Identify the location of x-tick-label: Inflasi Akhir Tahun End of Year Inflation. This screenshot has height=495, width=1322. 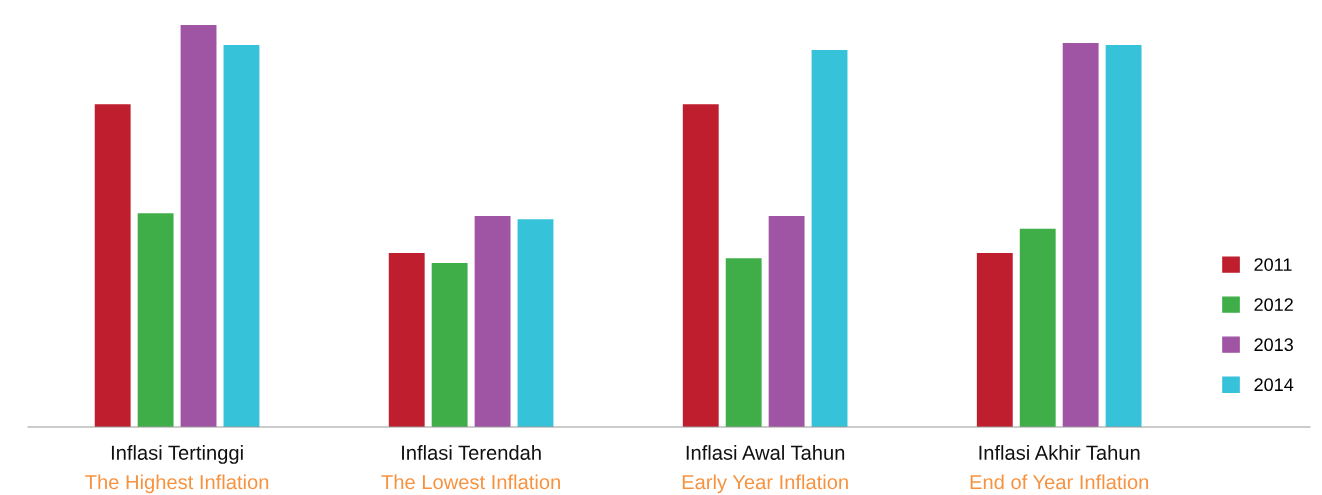
(1059, 467).